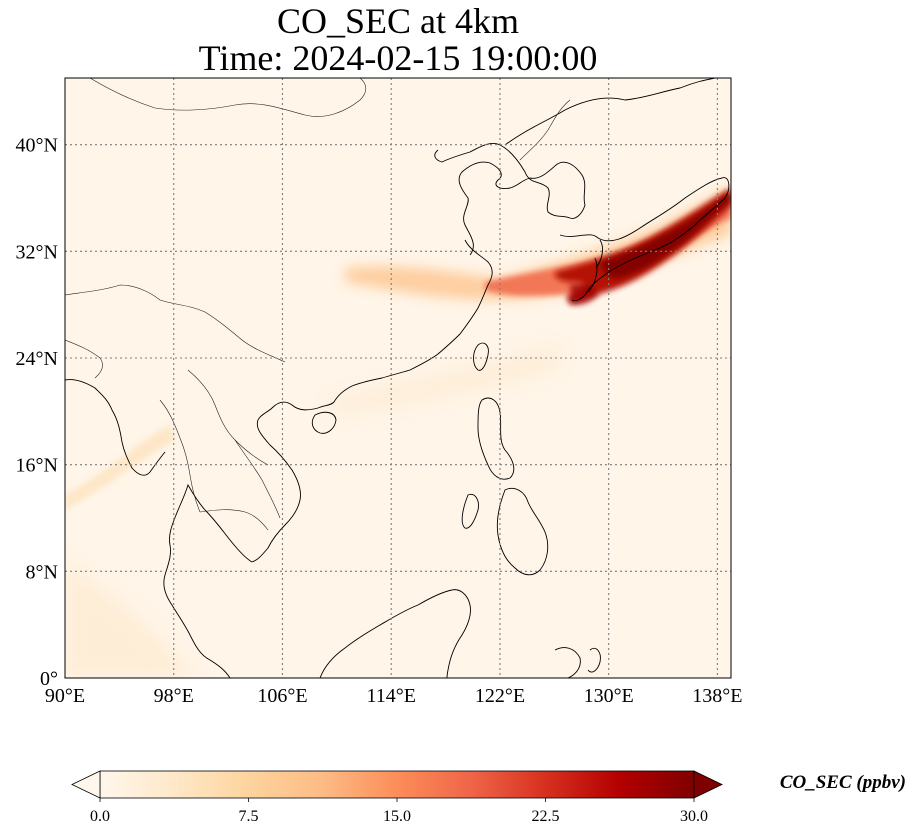  What do you see at coordinates (234, 520) in the screenshot?
I see `border-cambodia` at bounding box center [234, 520].